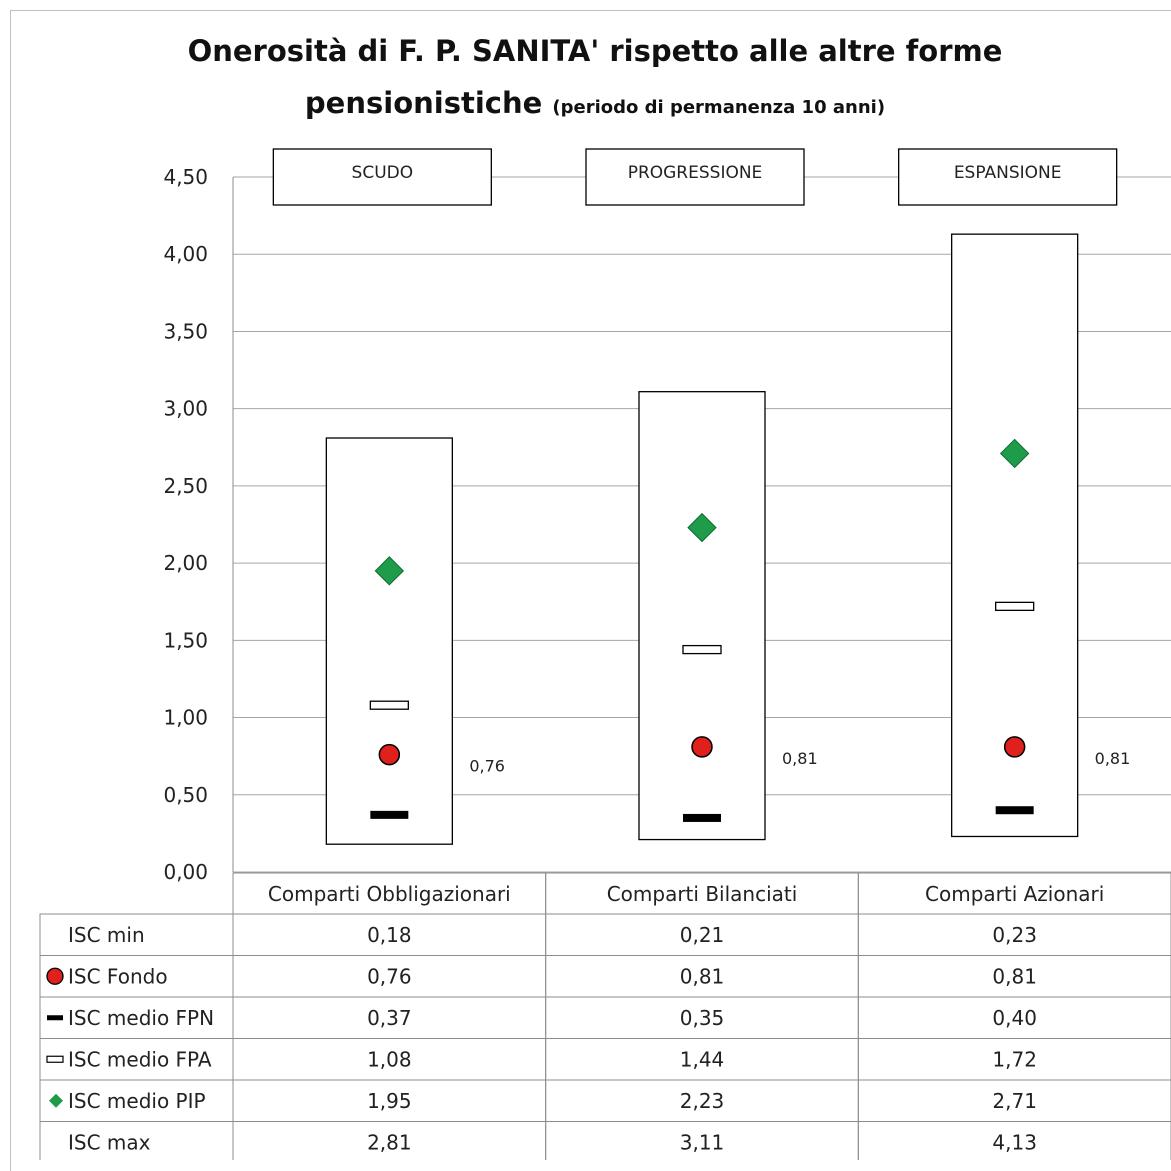 The image size is (1171, 1171). Describe the element at coordinates (389, 1018) in the screenshot. I see `table-cell-value: 0,37` at that location.